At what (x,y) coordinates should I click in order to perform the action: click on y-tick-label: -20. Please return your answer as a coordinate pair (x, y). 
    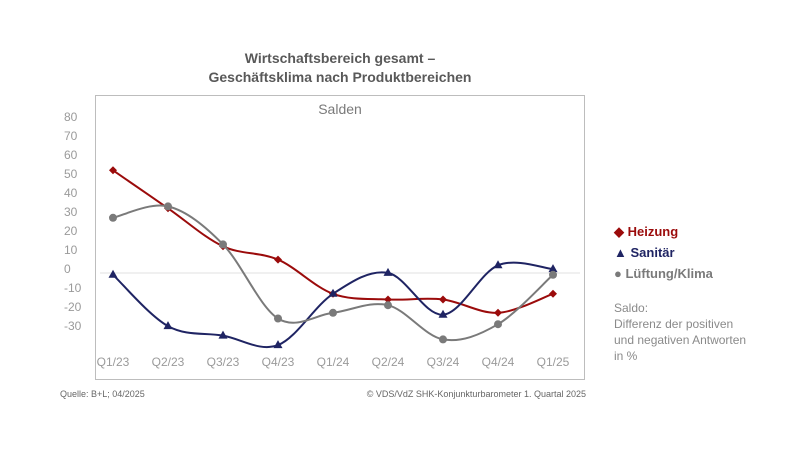
    Looking at the image, I should click on (73, 307).